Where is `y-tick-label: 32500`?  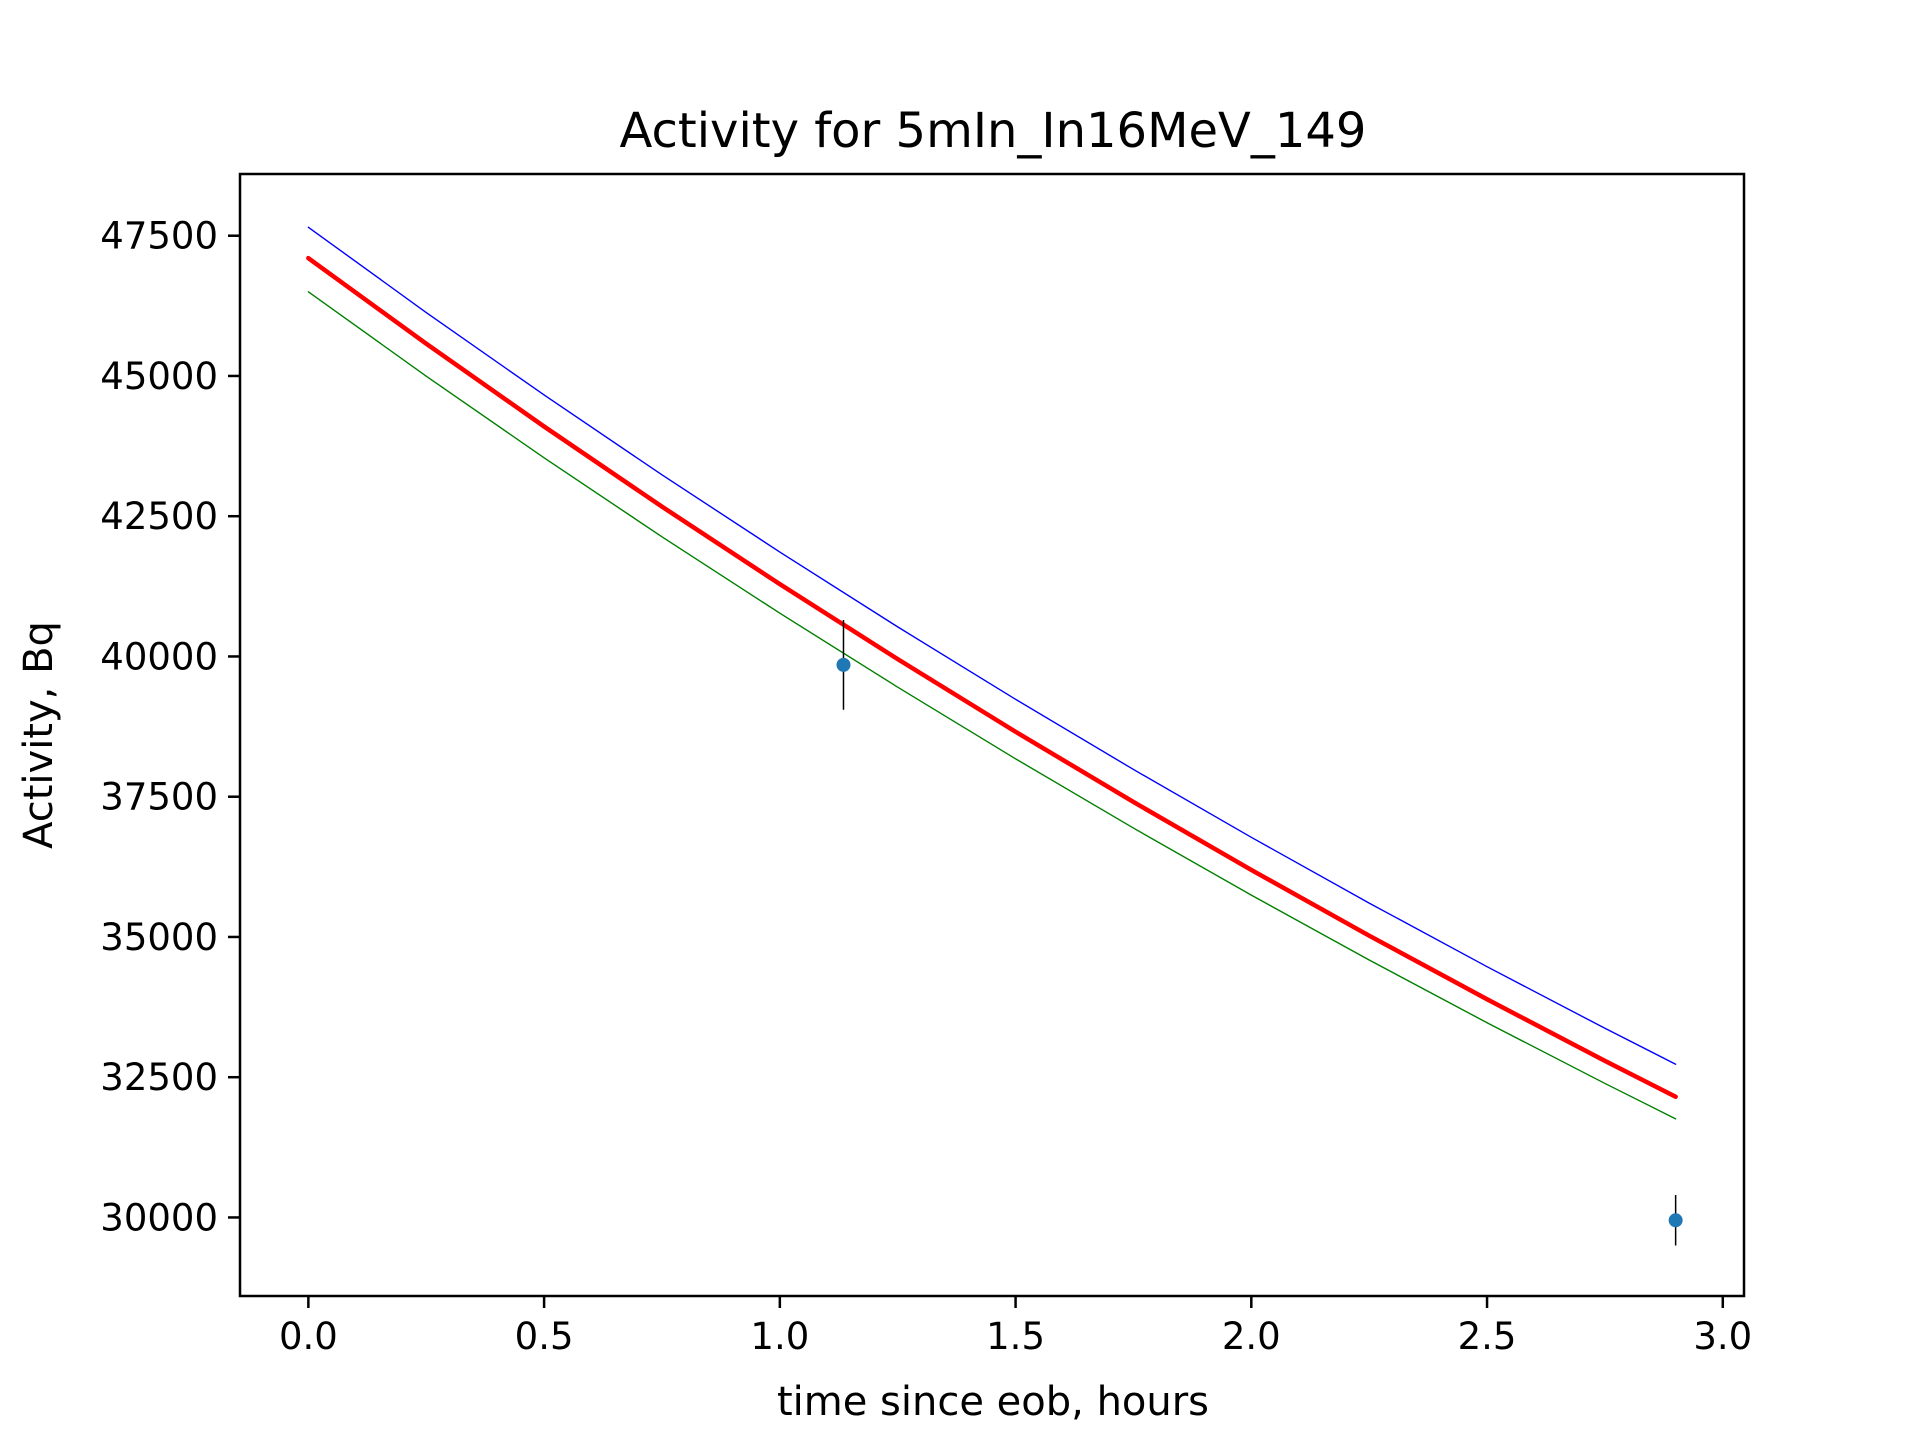 y-tick-label: 32500 is located at coordinates (159, 1077).